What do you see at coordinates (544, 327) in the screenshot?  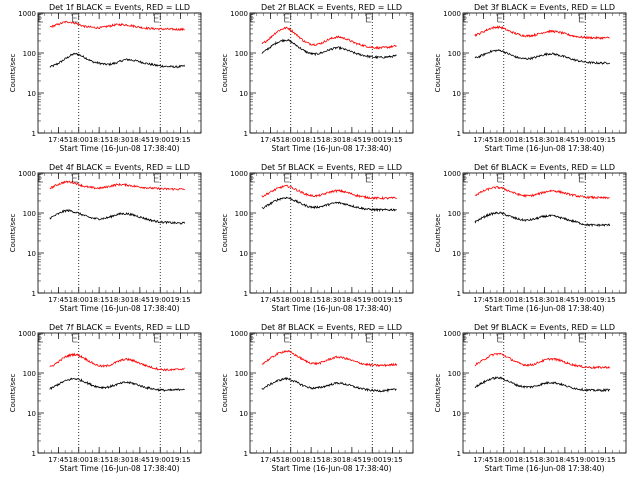 I see `panel-title: Det 9f BLACK = Events, RED = LLD` at bounding box center [544, 327].